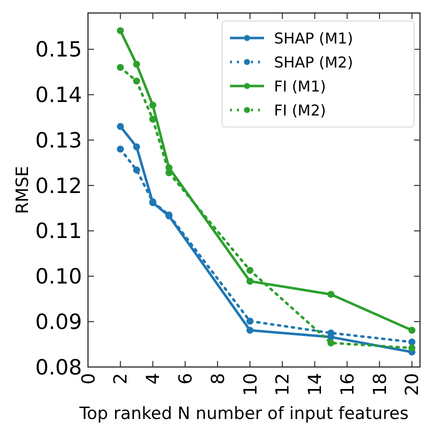 The width and height of the screenshot is (426, 423). I want to click on x-axis-title: Top ranked N number of input features, so click(243, 413).